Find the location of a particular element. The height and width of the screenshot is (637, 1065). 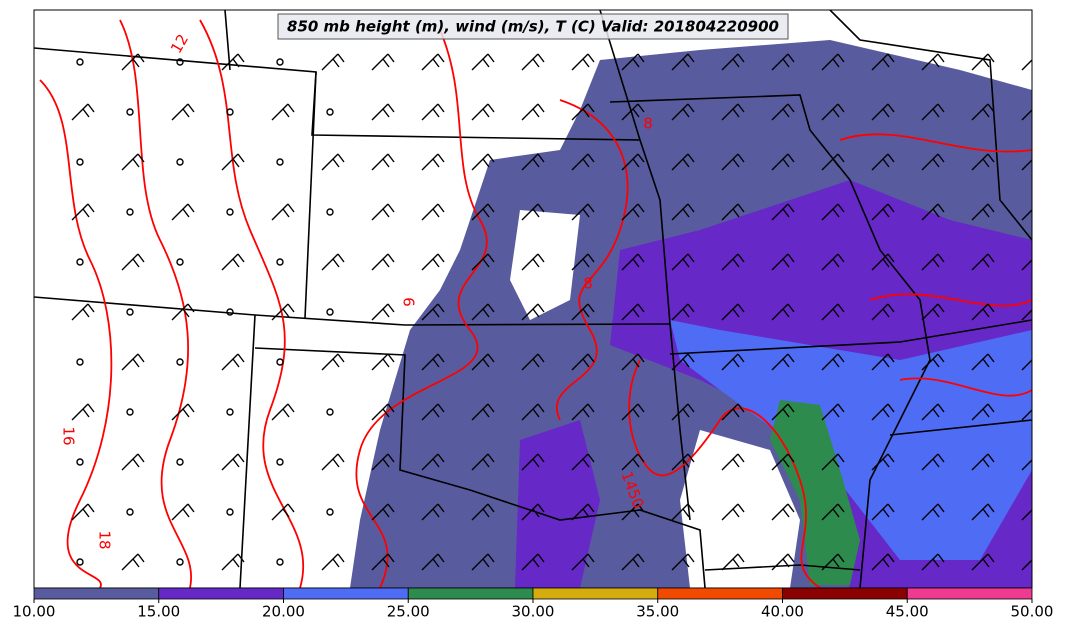

contour-label: 18 is located at coordinates (105, 539).